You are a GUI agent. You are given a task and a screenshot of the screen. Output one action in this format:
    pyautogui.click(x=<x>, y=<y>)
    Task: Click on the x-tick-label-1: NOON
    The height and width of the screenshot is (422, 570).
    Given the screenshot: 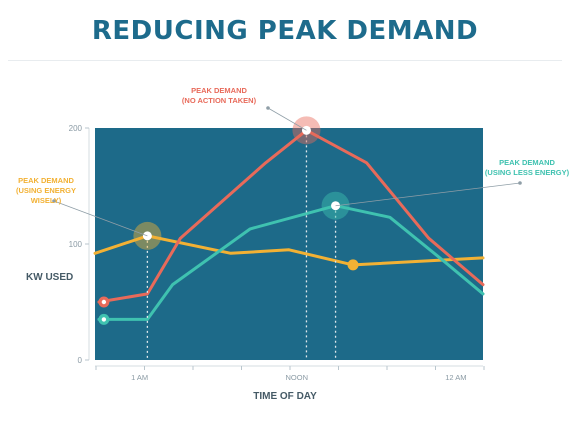 What is the action you would take?
    pyautogui.click(x=297, y=377)
    